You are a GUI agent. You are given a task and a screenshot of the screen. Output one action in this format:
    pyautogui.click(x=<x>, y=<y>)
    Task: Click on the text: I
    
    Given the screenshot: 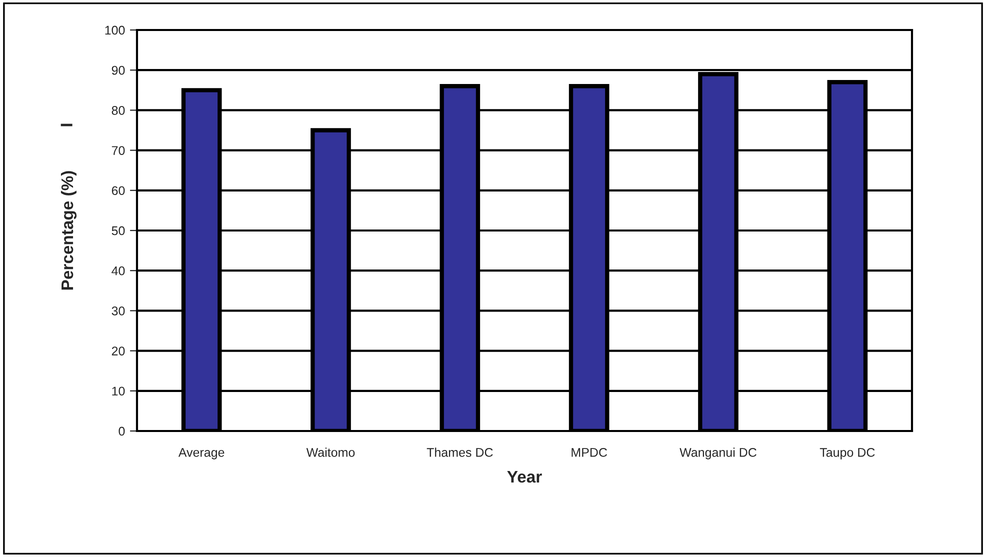 What is the action you would take?
    pyautogui.click(x=66, y=125)
    